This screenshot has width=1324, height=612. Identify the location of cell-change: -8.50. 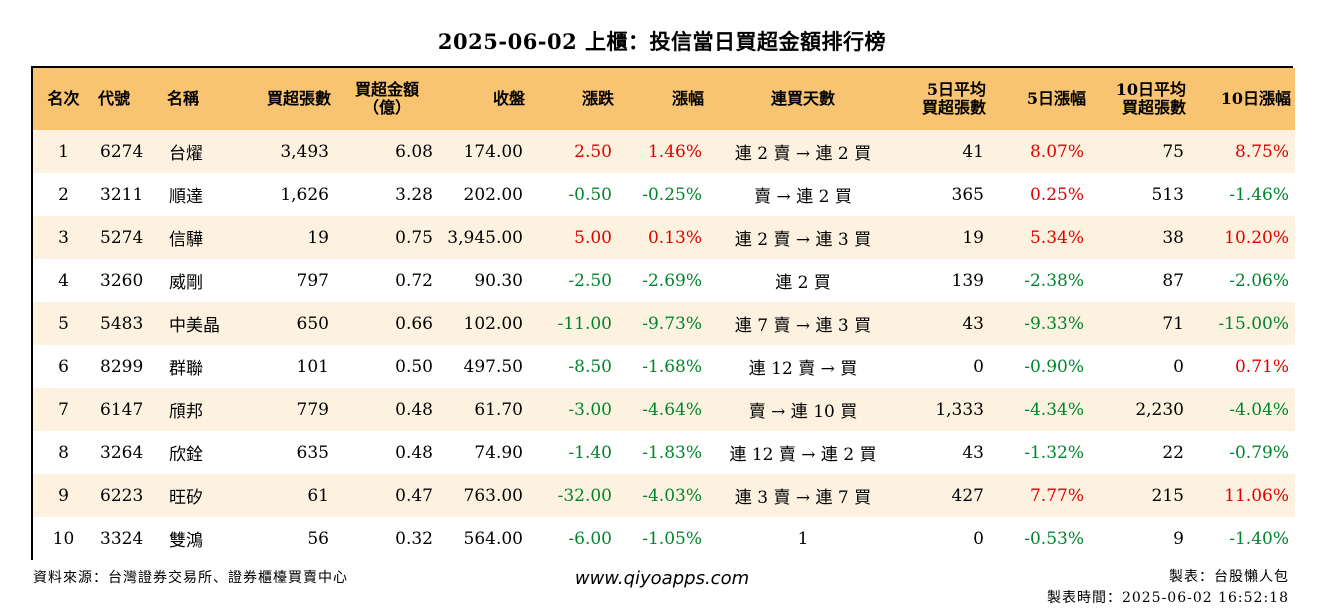
(573, 366).